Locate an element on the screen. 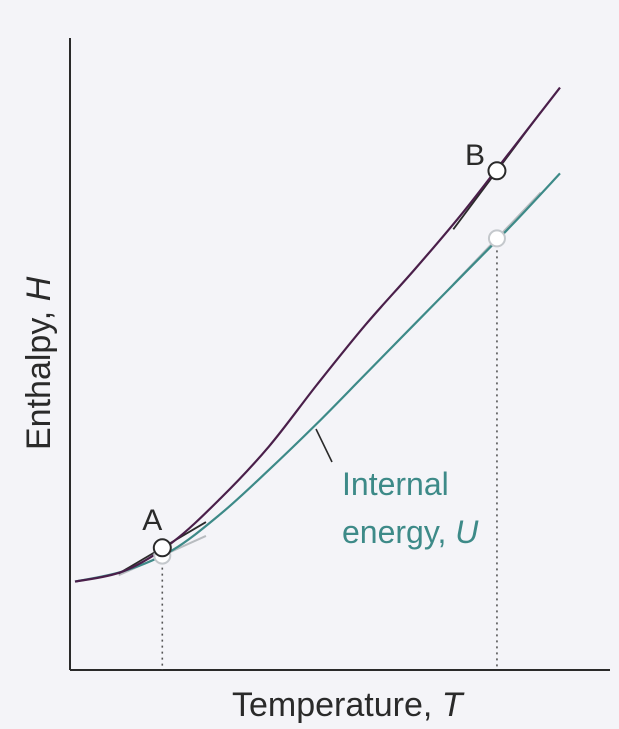 The image size is (619, 729). internal-energy-variable: U is located at coordinates (467, 532).